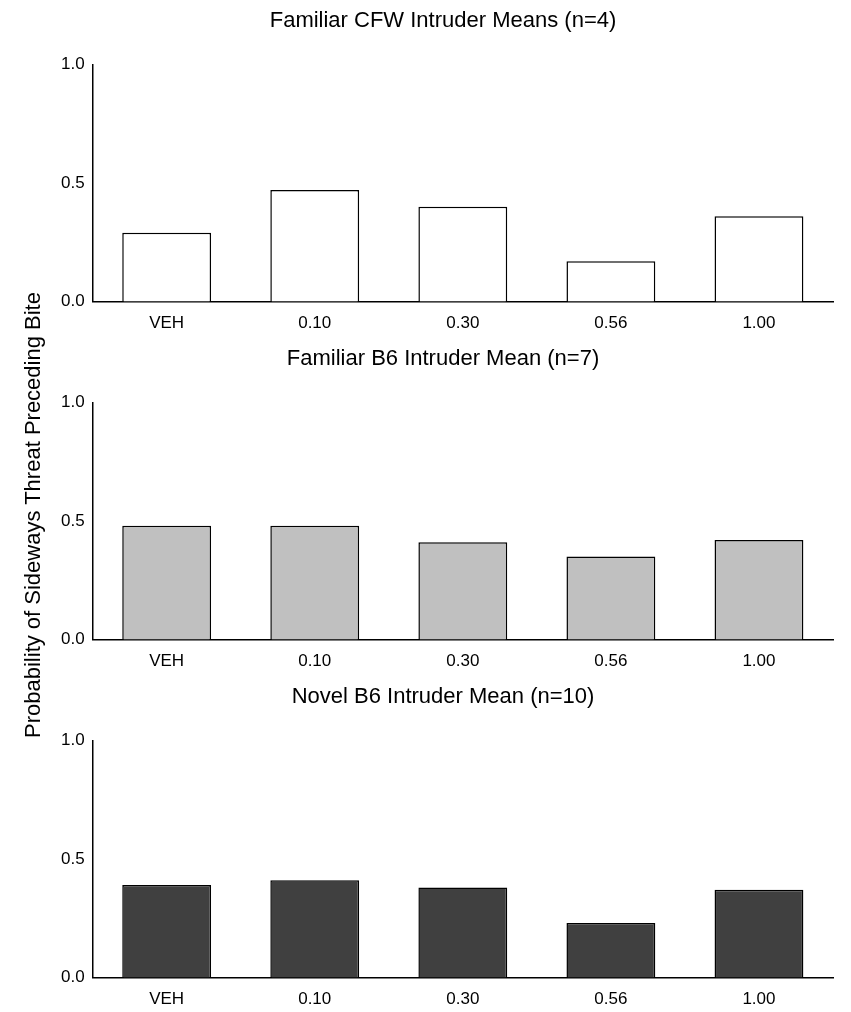 The image size is (851, 1012). What do you see at coordinates (443, 358) in the screenshot?
I see `chart-title: Familiar B6 Intruder Mean (n=7)` at bounding box center [443, 358].